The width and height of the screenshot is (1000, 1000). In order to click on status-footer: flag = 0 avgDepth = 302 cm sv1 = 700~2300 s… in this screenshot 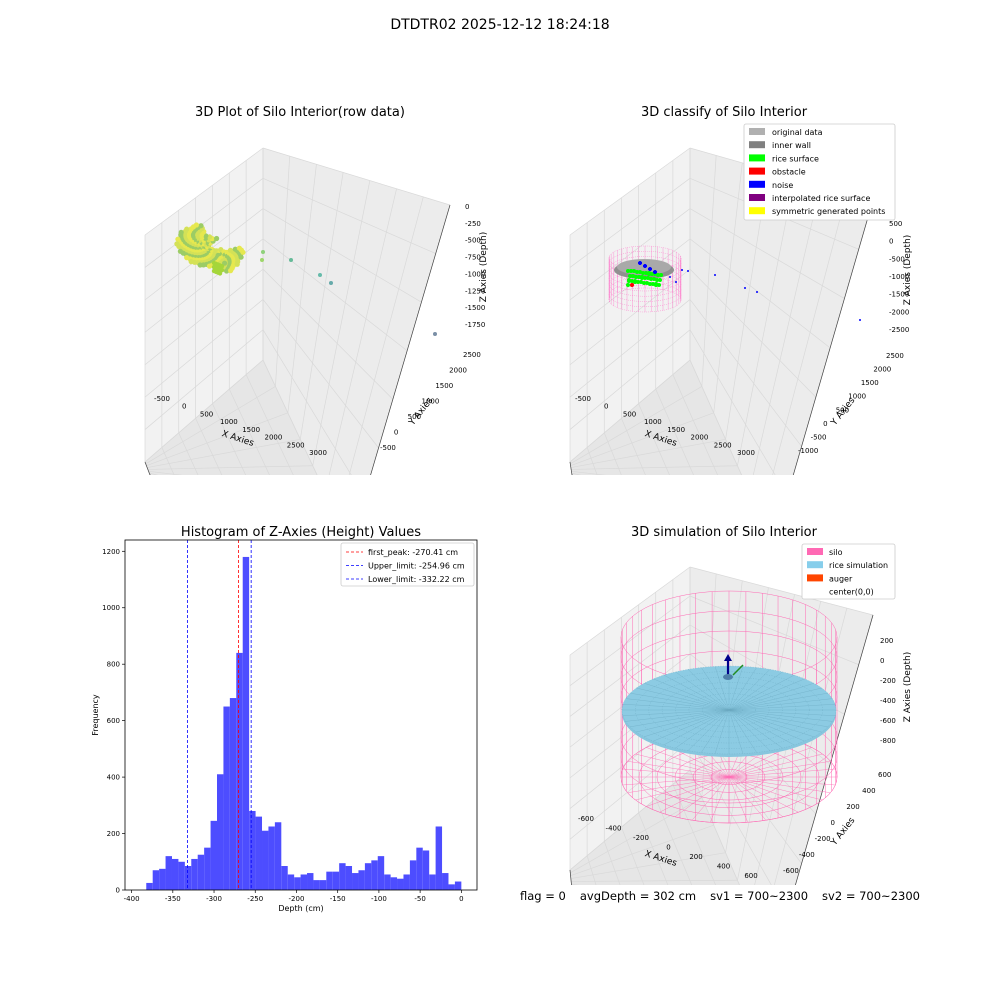, I will do `click(727, 896)`.